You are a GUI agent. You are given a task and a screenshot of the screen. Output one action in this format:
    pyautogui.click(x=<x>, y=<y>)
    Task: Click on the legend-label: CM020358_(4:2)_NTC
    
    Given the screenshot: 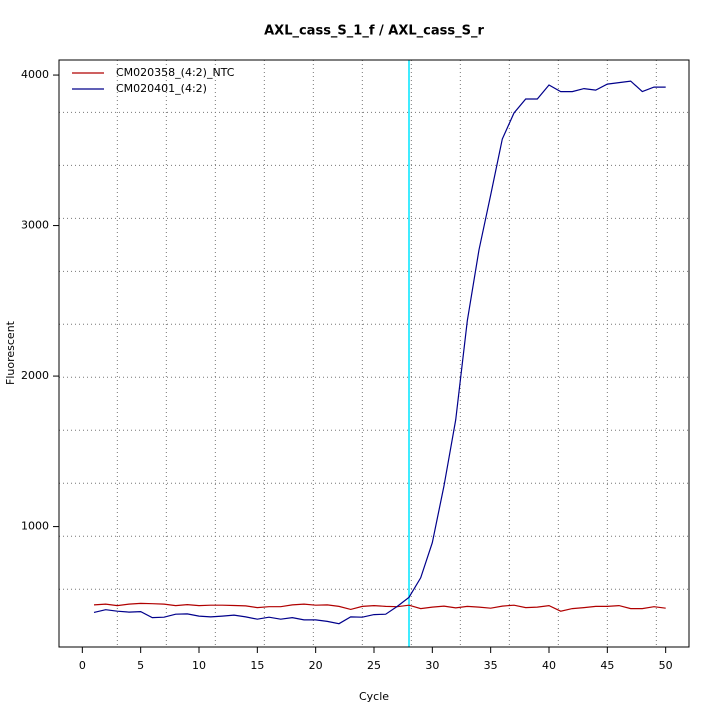 What is the action you would take?
    pyautogui.click(x=175, y=72)
    